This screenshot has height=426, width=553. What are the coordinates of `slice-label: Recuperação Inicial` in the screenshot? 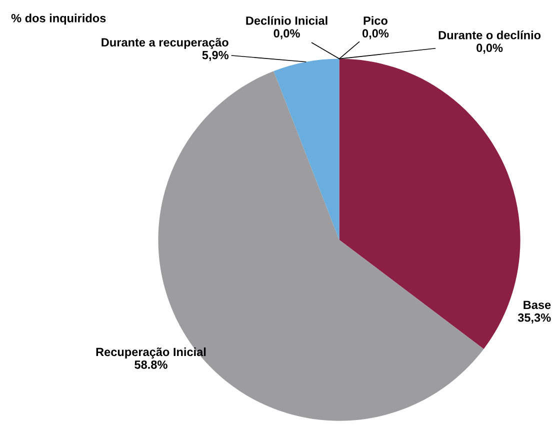 It's located at (151, 352).